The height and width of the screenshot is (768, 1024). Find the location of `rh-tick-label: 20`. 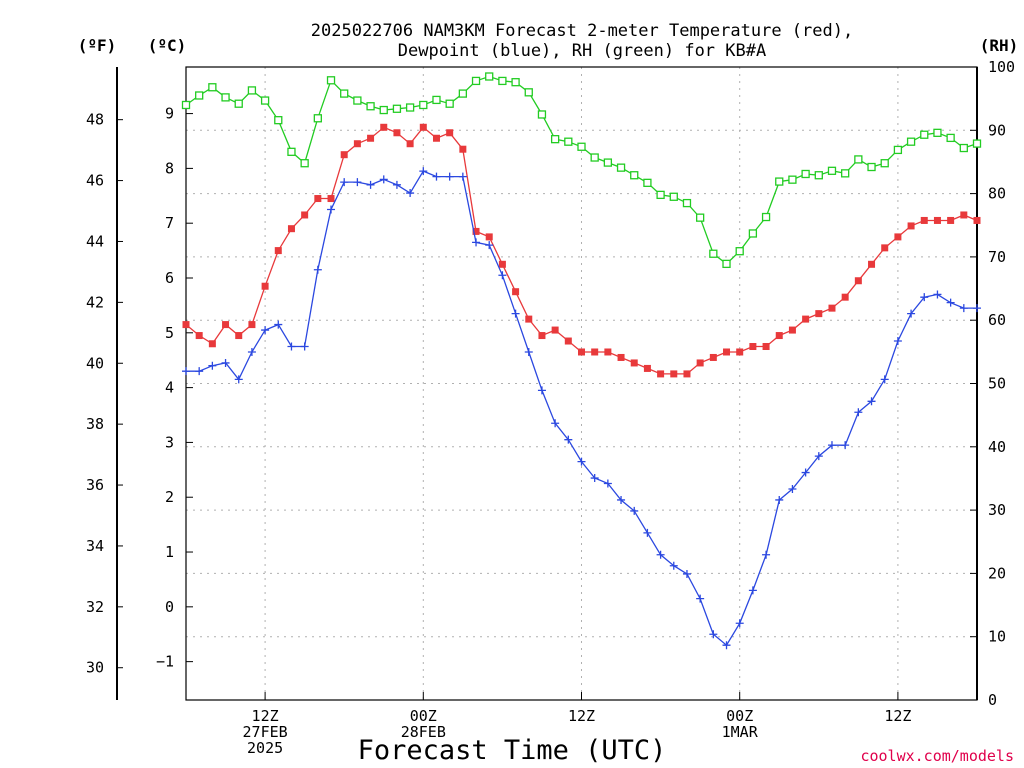

rh-tick-label: 20 is located at coordinates (997, 573).